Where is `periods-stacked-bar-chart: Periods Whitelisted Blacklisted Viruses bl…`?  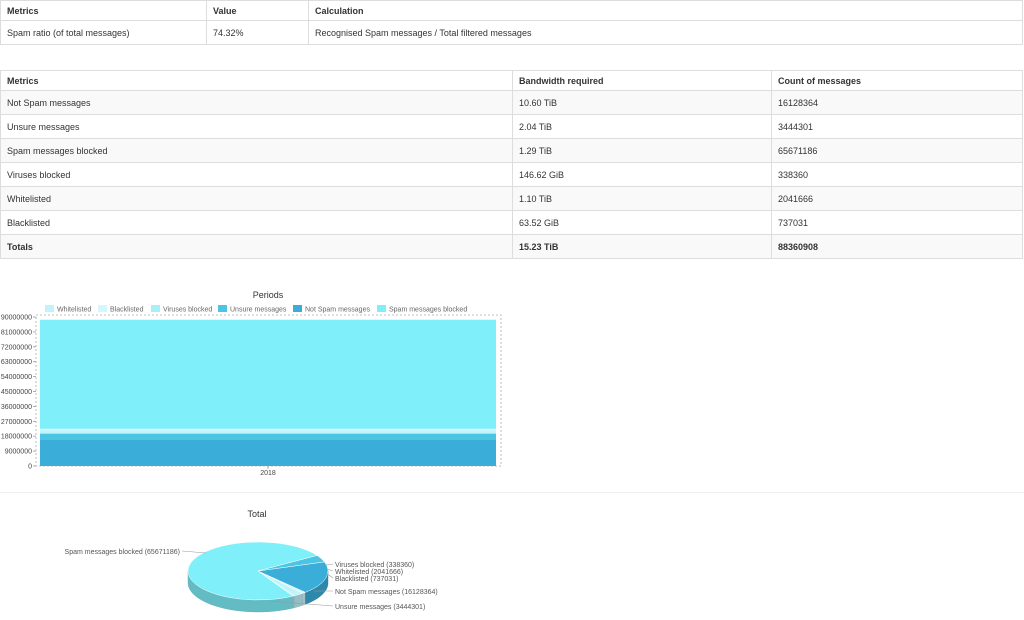
periods-stacked-bar-chart: Periods Whitelisted Blacklisted Viruses bl… is located at coordinates (251, 383).